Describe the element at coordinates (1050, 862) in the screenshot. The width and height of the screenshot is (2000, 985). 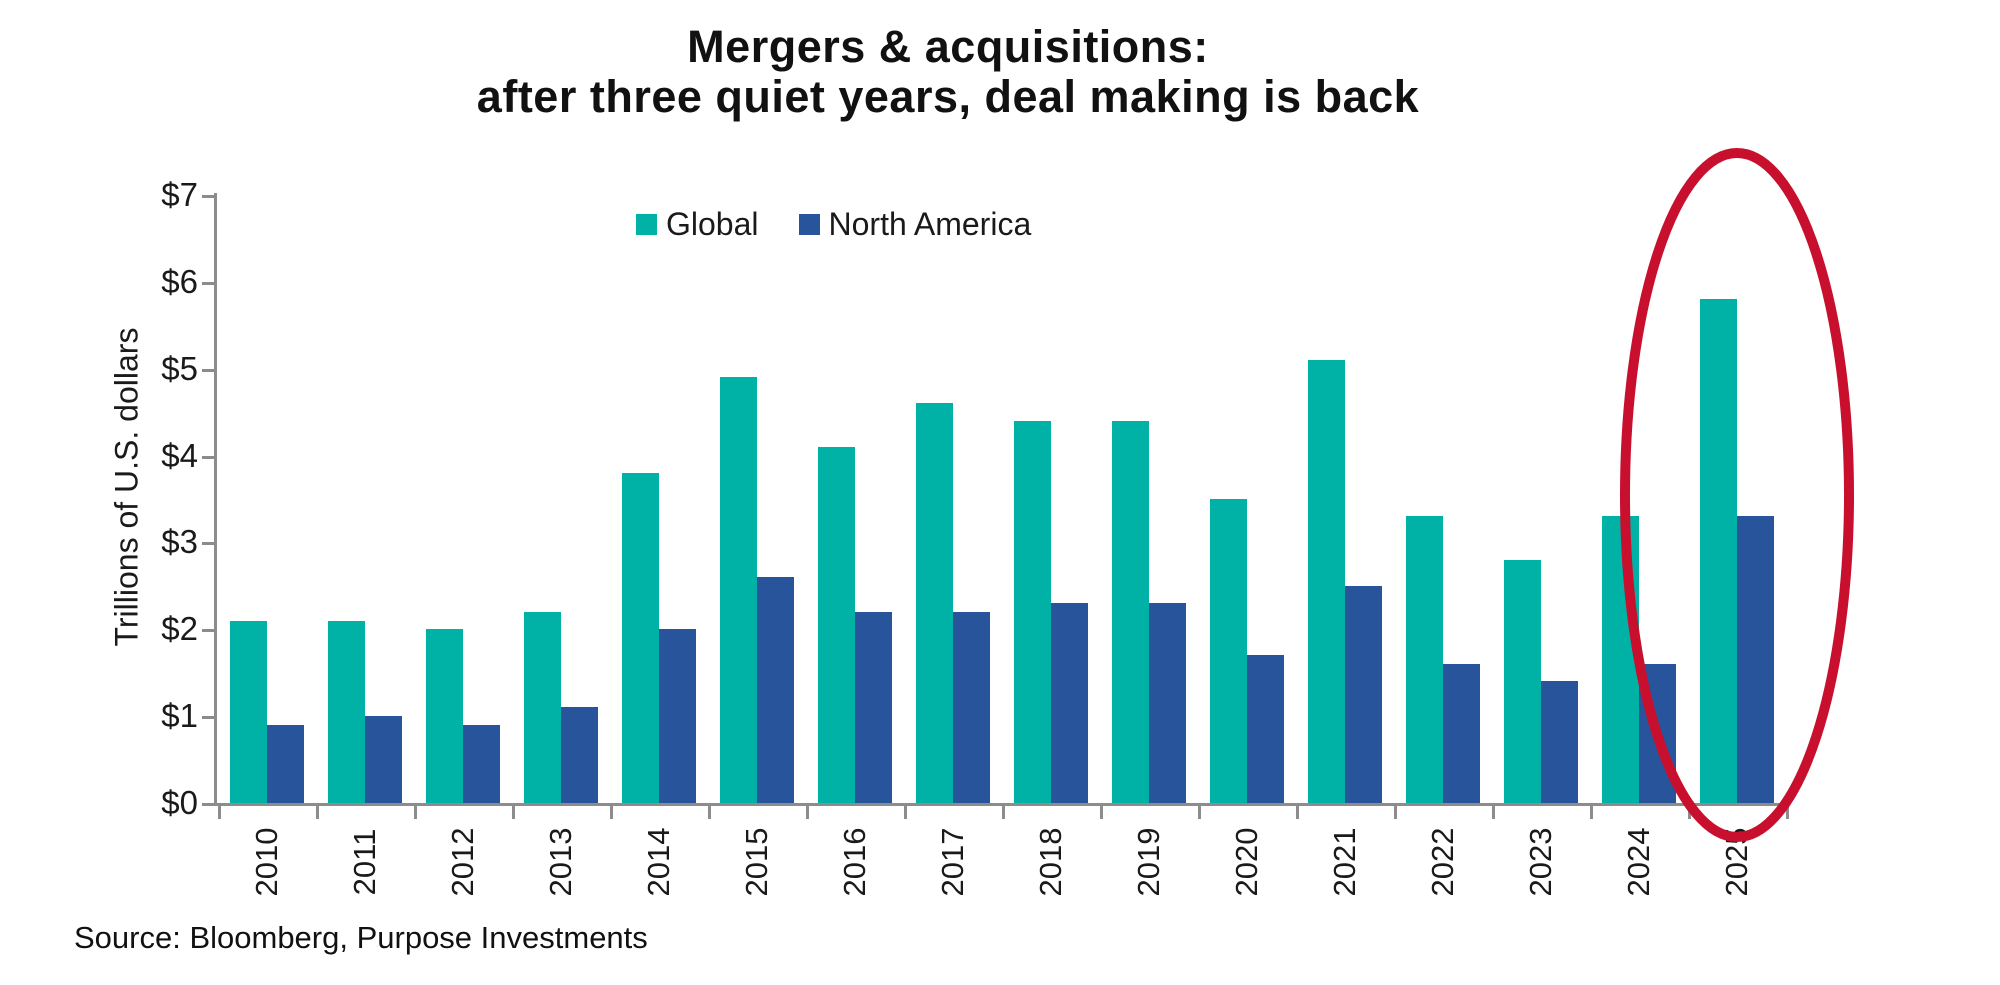
I see `x-axis-label-2018: 2018` at that location.